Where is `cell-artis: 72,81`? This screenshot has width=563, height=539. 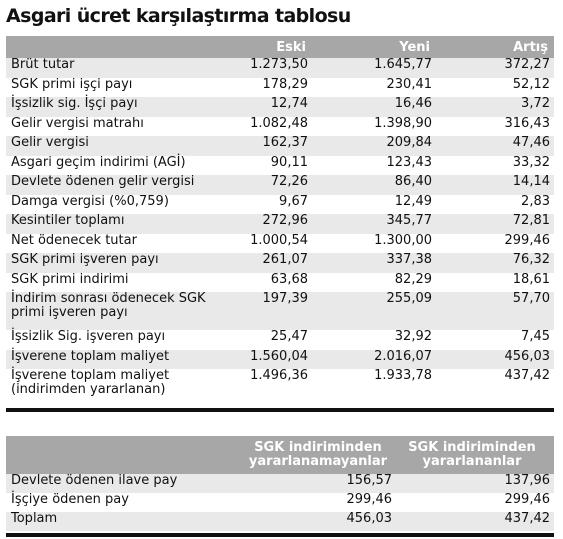
cell-artis: 72,81 is located at coordinates (495, 224).